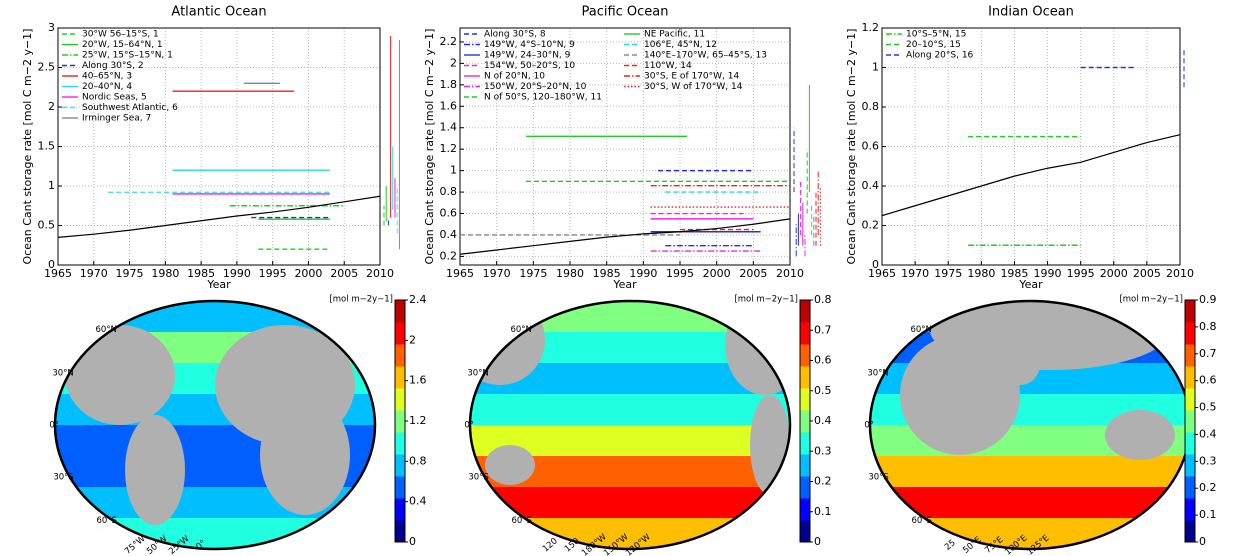  What do you see at coordinates (130, 108) in the screenshot?
I see `legend-label: Southwest Atlantic, 6` at bounding box center [130, 108].